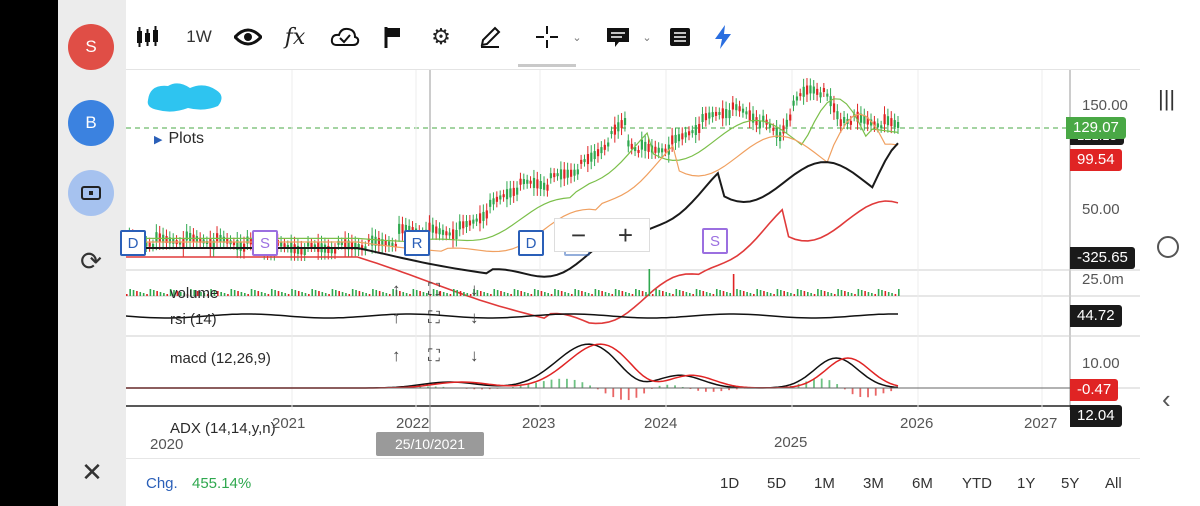 The width and height of the screenshot is (1200, 506). I want to click on fx-icon: 𝑓x, so click(295, 37).